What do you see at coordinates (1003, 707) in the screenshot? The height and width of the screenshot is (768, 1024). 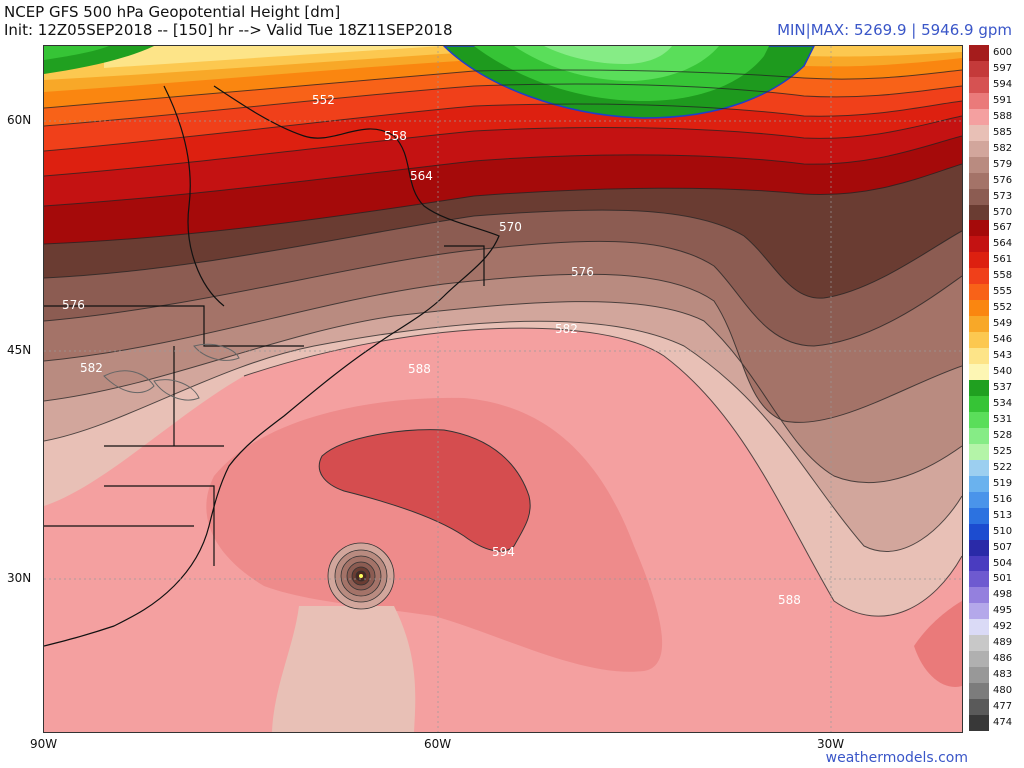 I see `legend-label-477: 477` at bounding box center [1003, 707].